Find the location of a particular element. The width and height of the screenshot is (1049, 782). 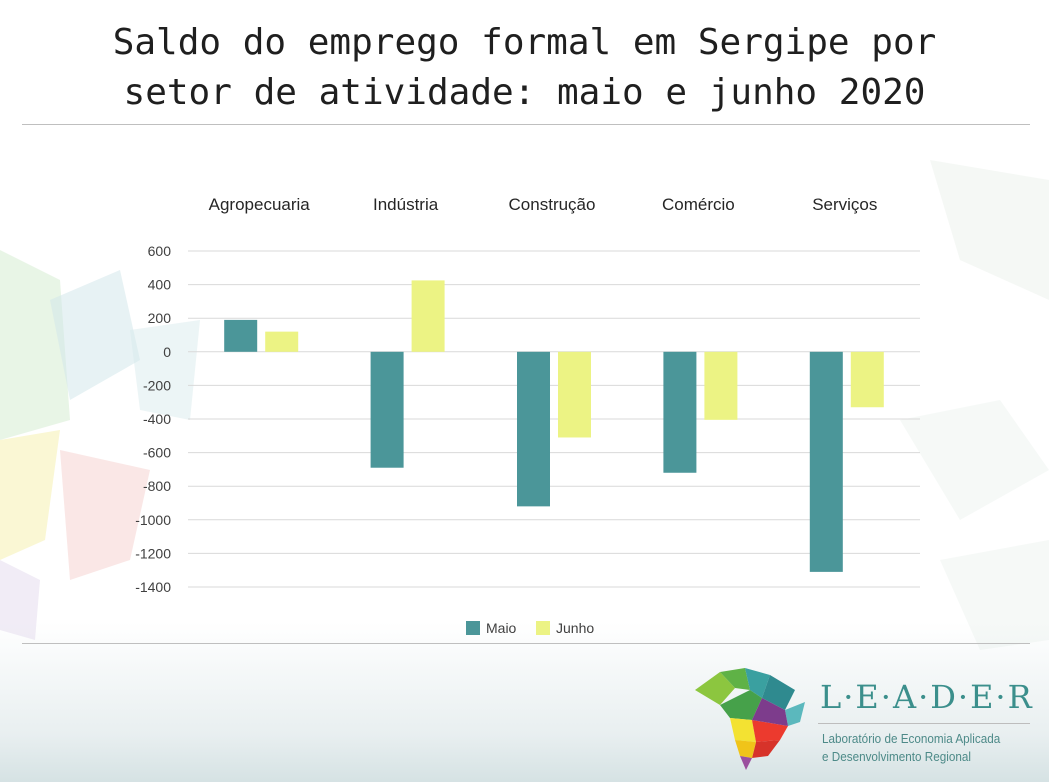

y-tick-label: -800 is located at coordinates (157, 486).